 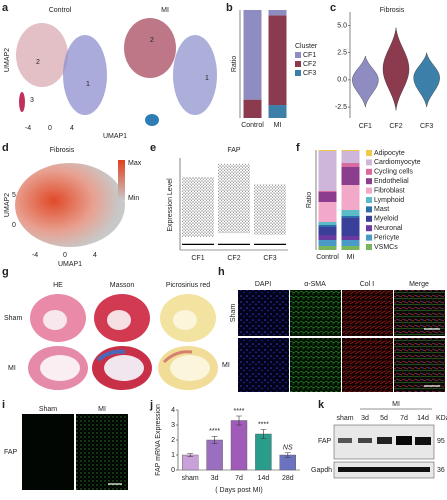 I want to click on panel-letter: c, so click(x=333, y=8).